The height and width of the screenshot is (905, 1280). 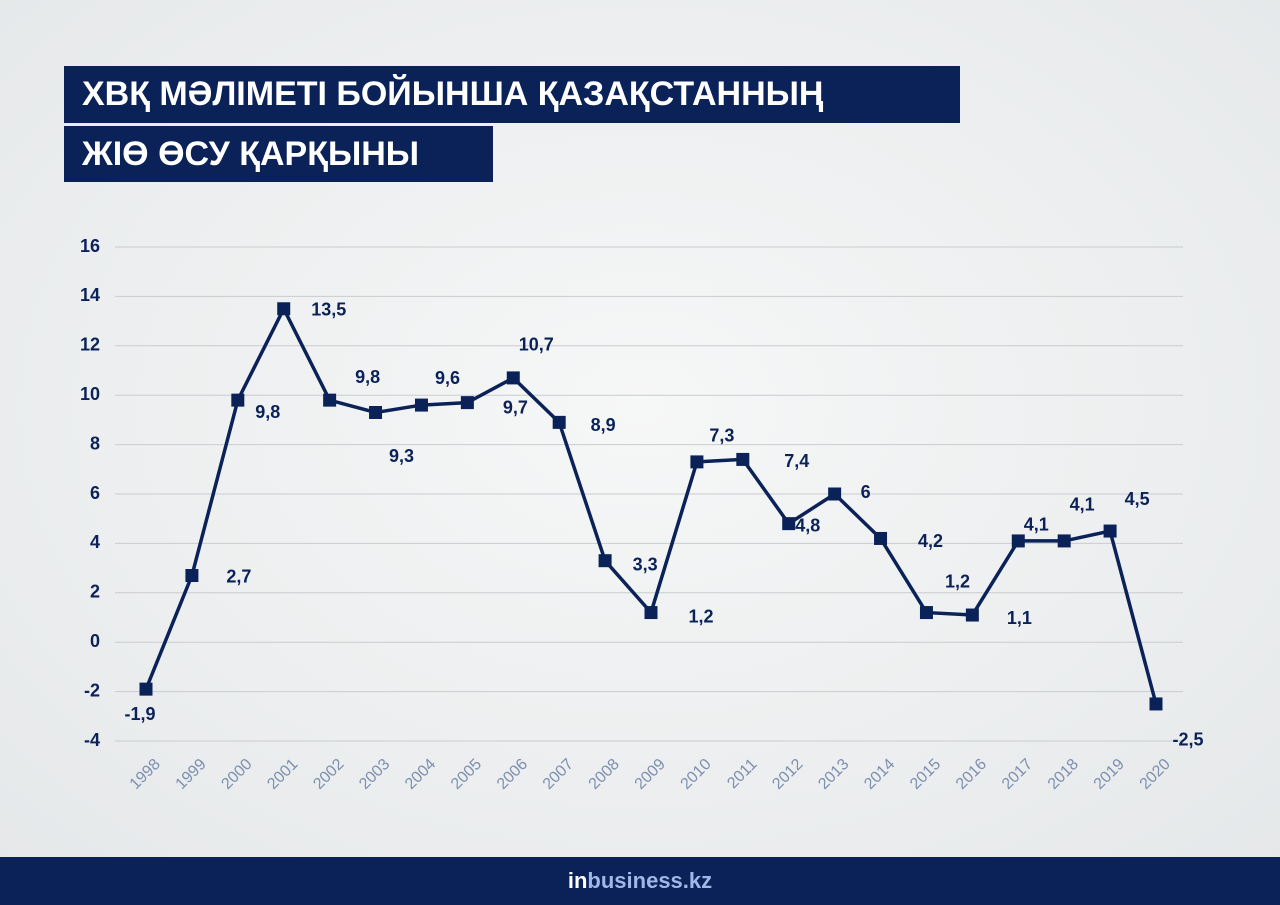 I want to click on data-label: 2,7, so click(x=238, y=576).